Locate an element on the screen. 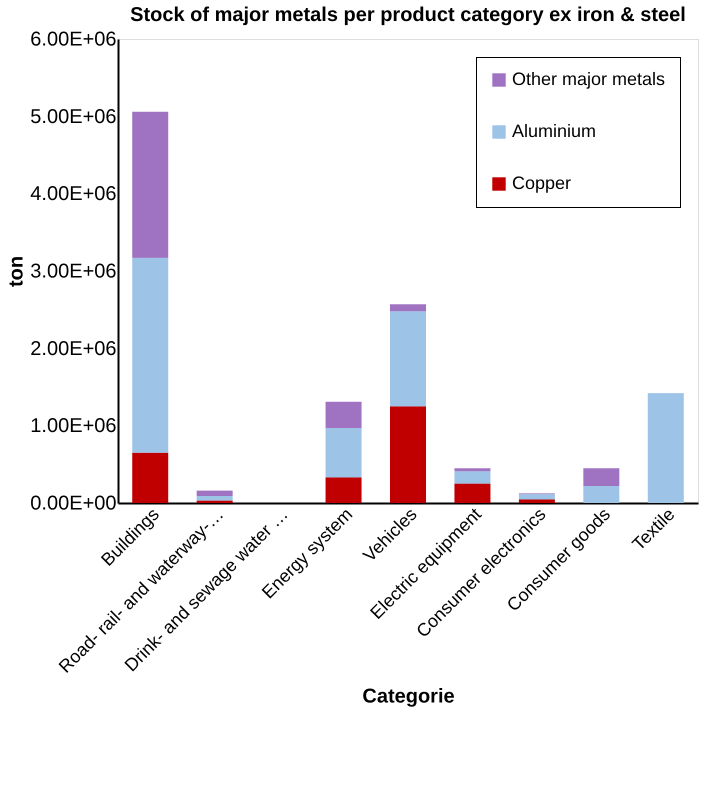  y-tick-label: 1.00E+06 is located at coordinates (73, 426).